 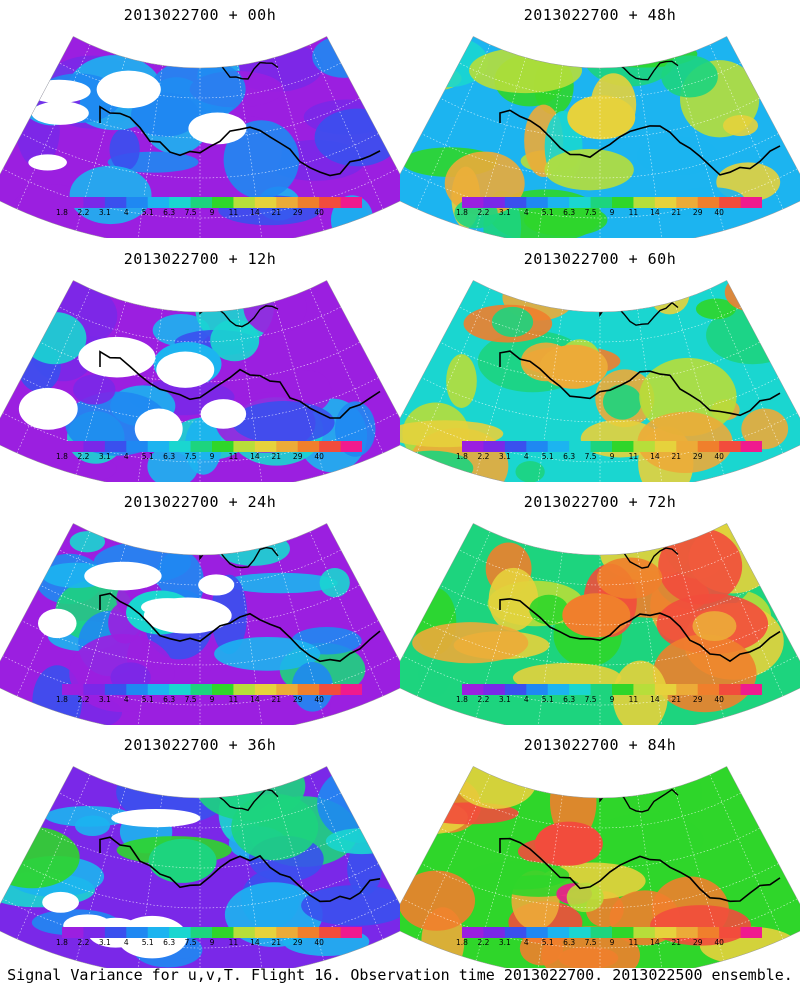 I want to click on panel-title: 2013022700 + 12h, so click(x=200, y=259).